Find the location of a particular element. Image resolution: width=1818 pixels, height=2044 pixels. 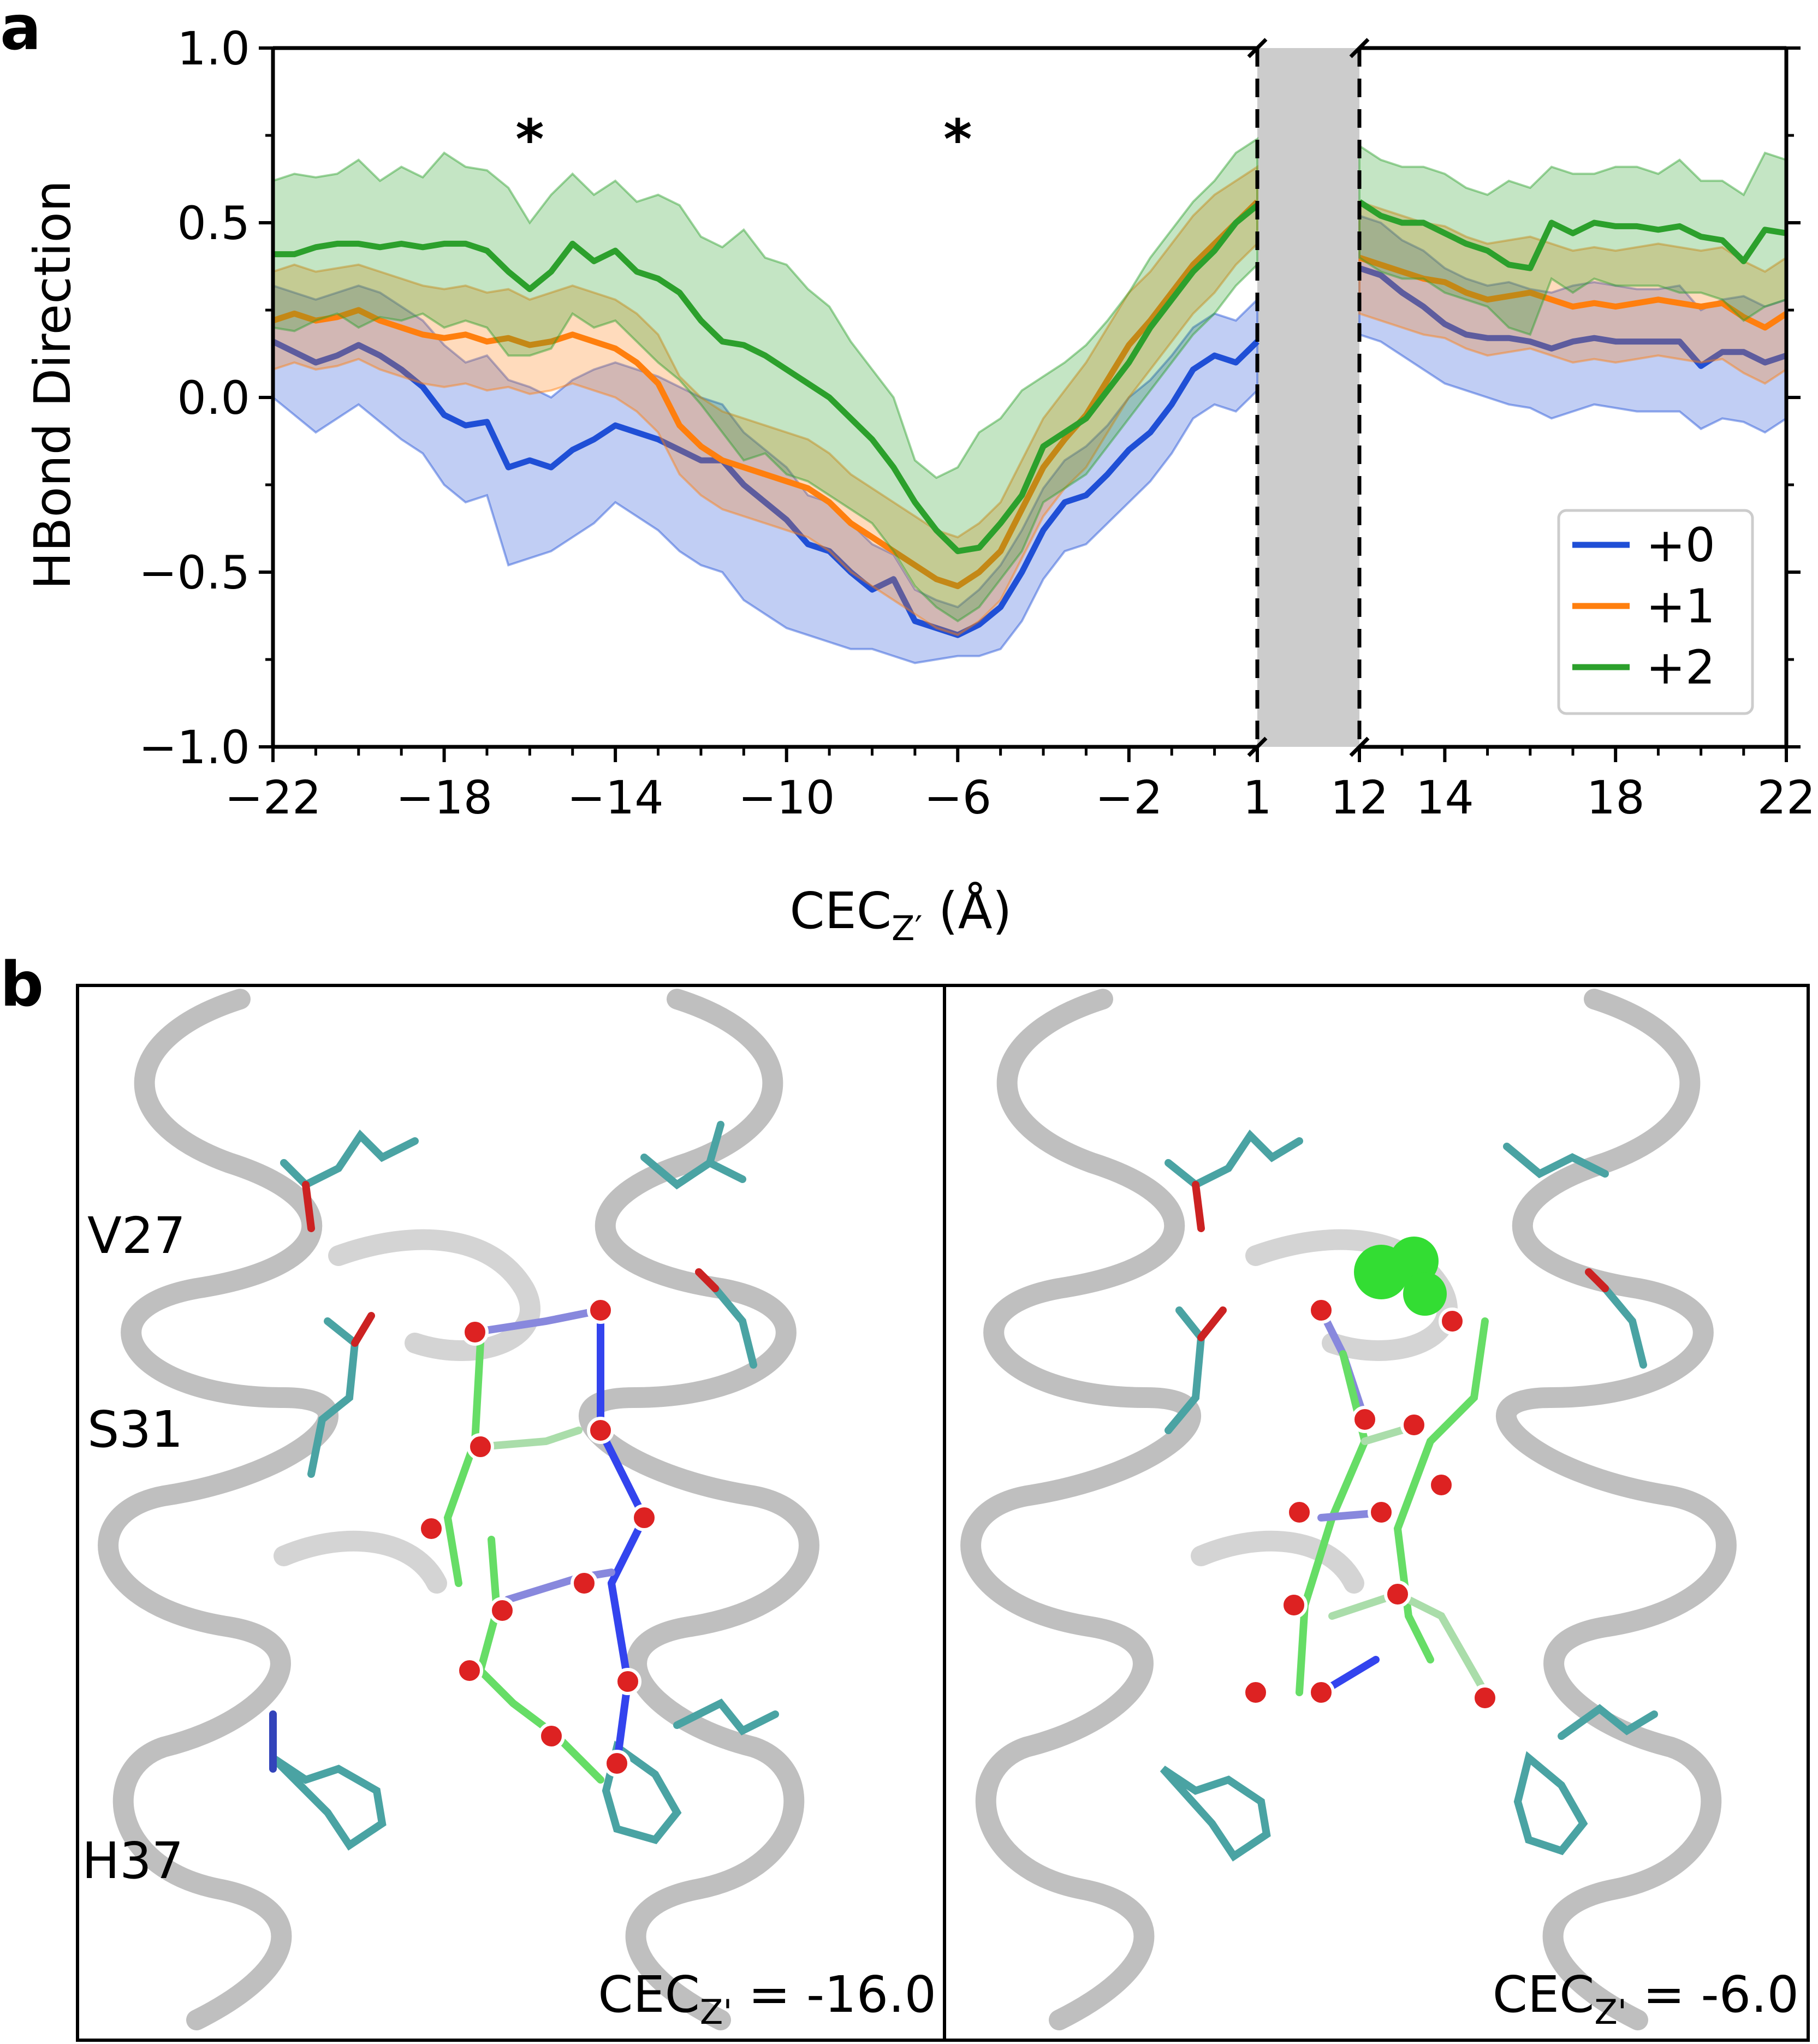

water-oxygens-left is located at coordinates (538, 1537).